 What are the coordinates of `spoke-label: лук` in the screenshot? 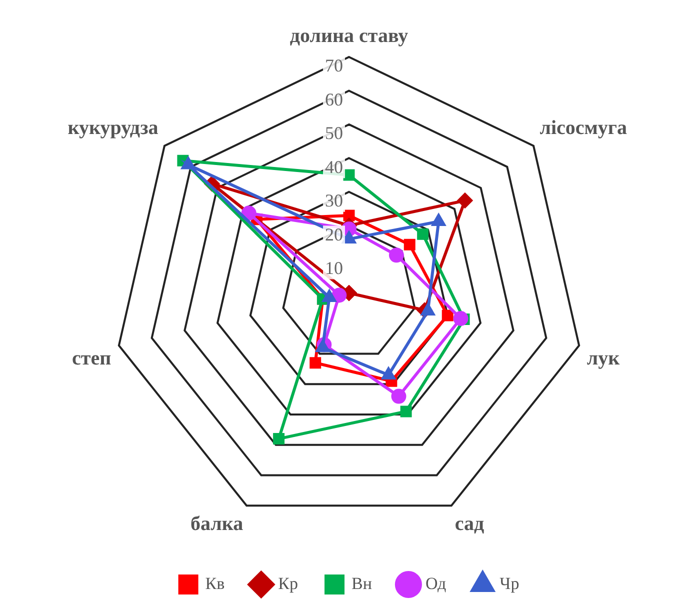 It's located at (603, 358).